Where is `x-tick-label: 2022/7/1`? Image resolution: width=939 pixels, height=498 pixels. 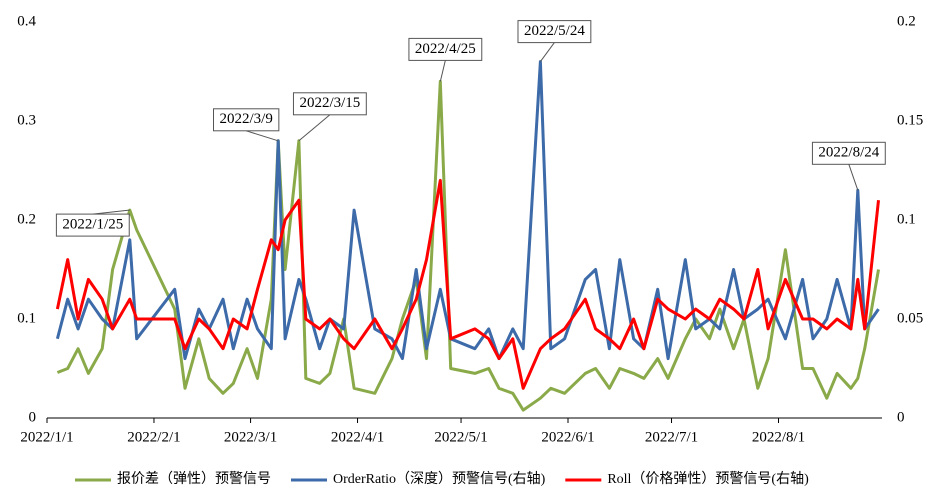
x-tick-label: 2022/7/1 is located at coordinates (671, 437).